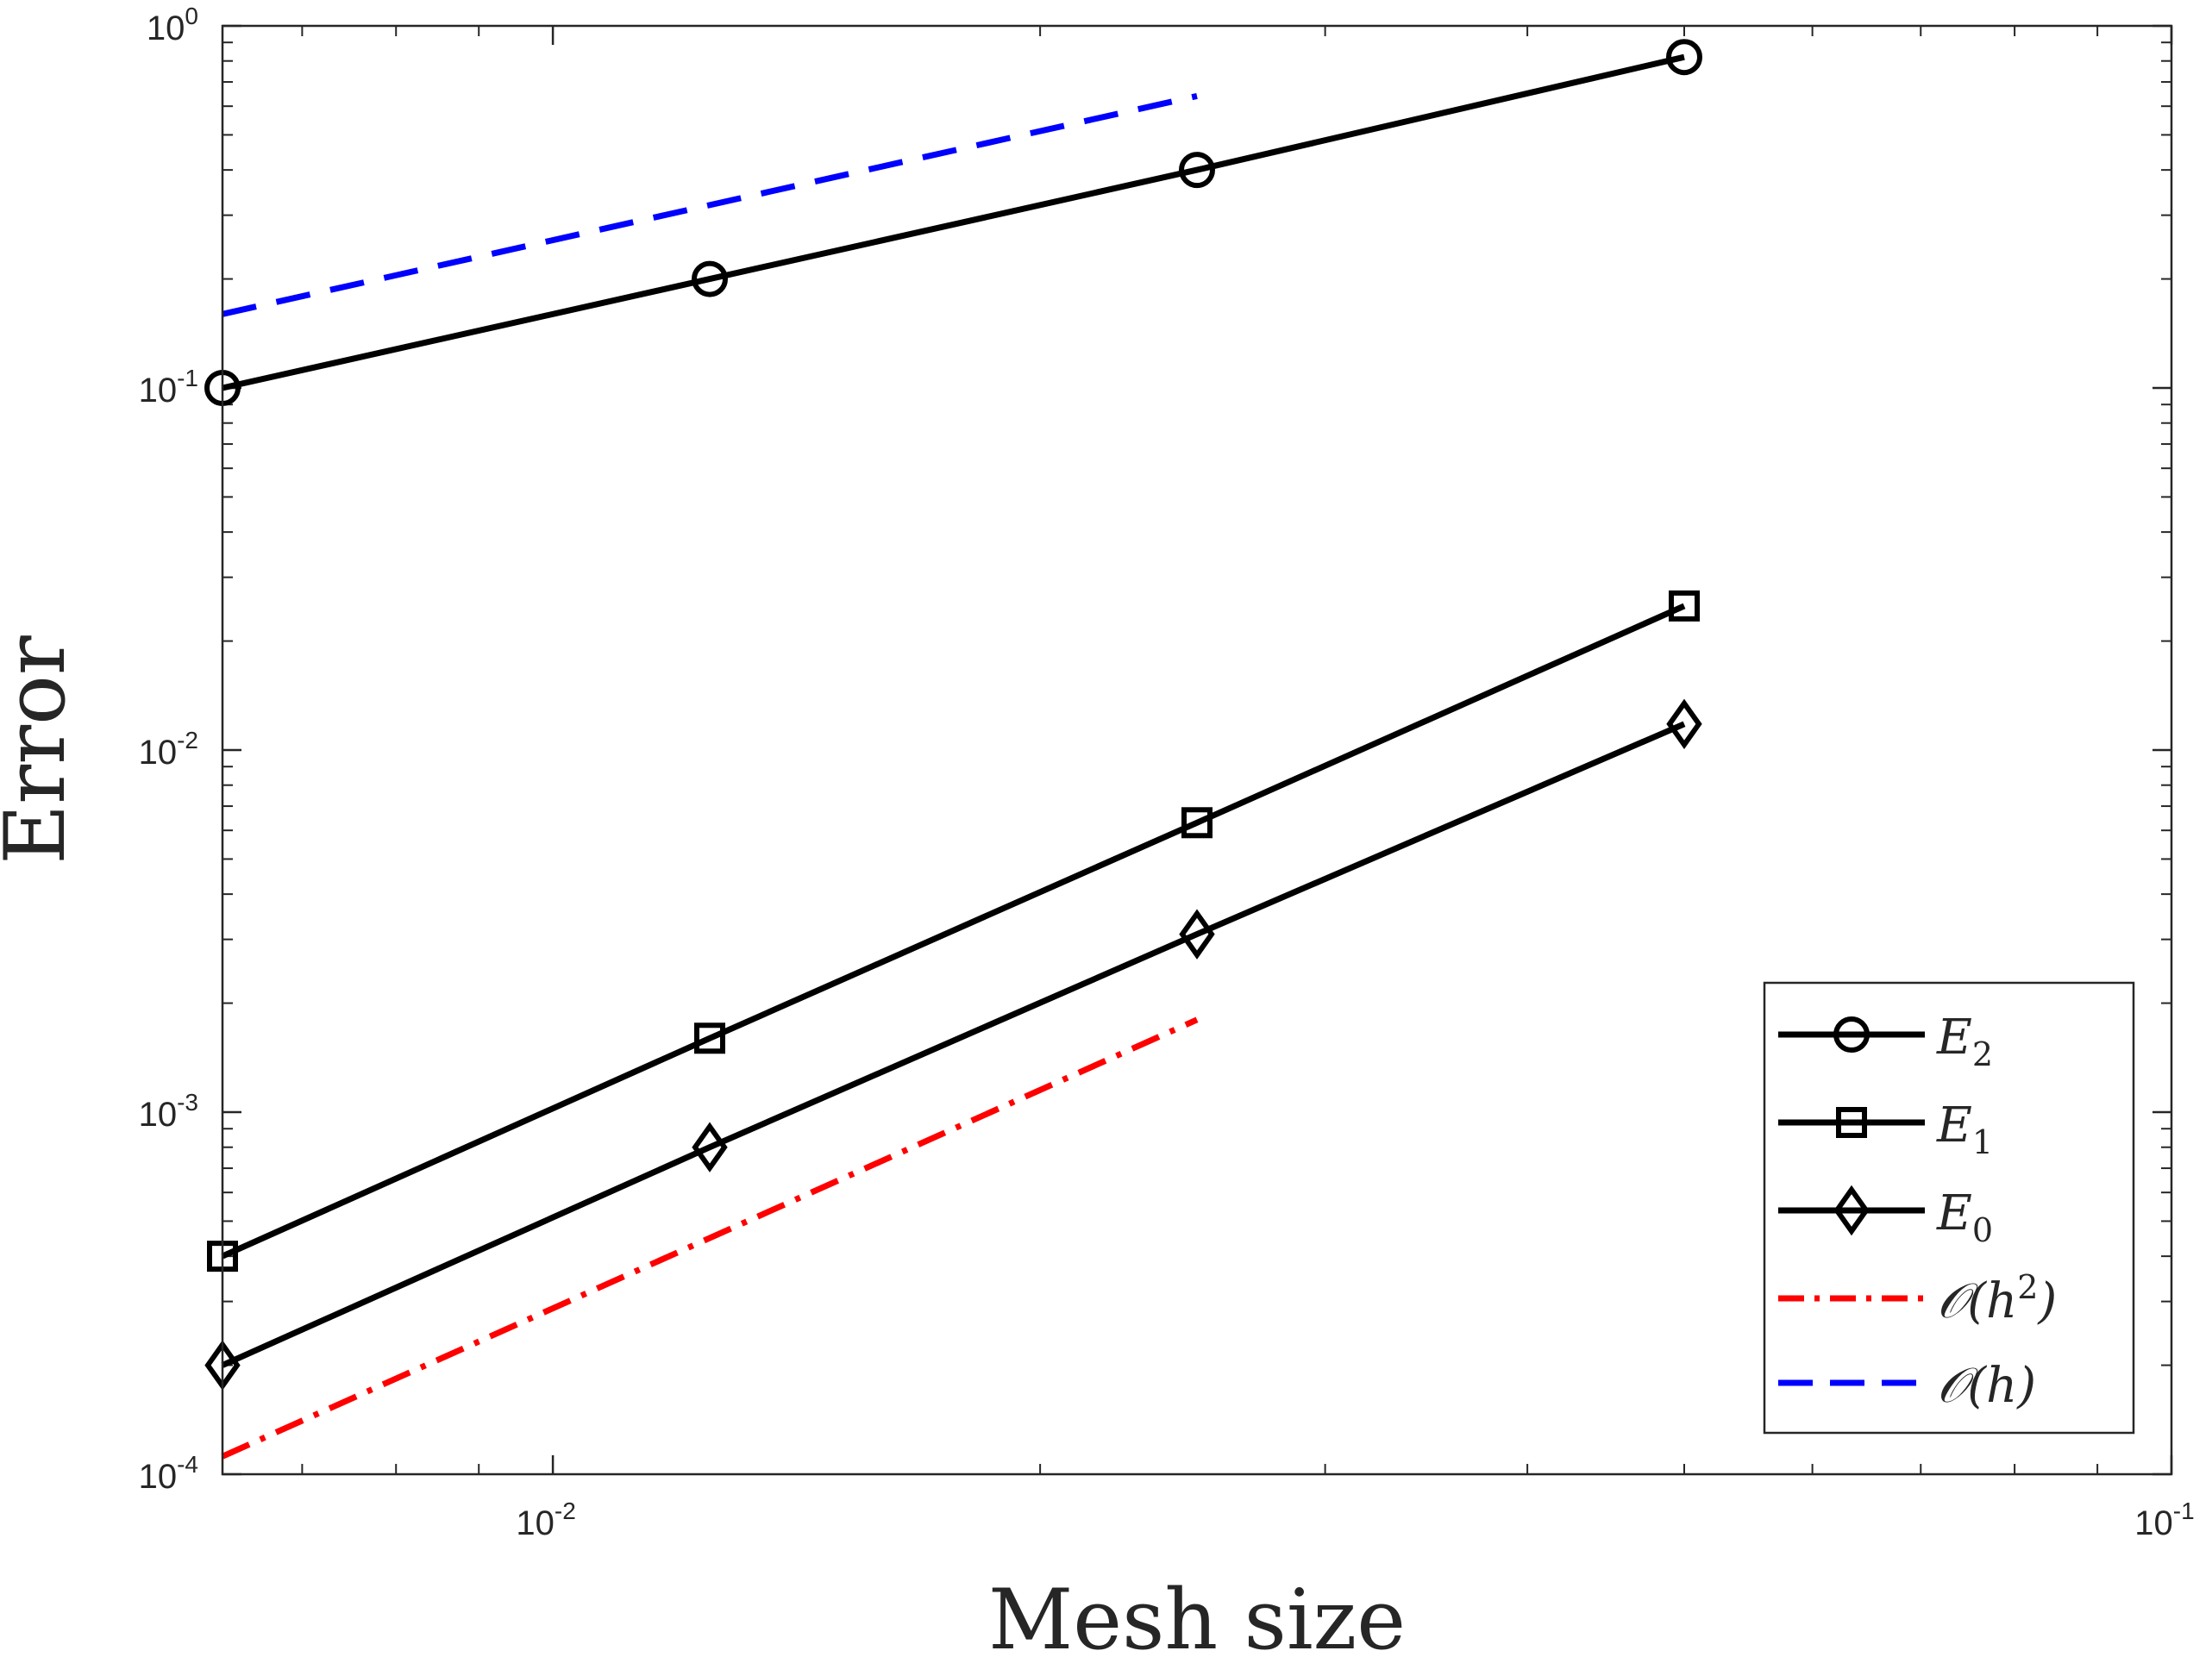 The width and height of the screenshot is (2212, 1657). What do you see at coordinates (1917, 1298) in the screenshot?
I see `legend-entry: 𝒪(h2)` at bounding box center [1917, 1298].